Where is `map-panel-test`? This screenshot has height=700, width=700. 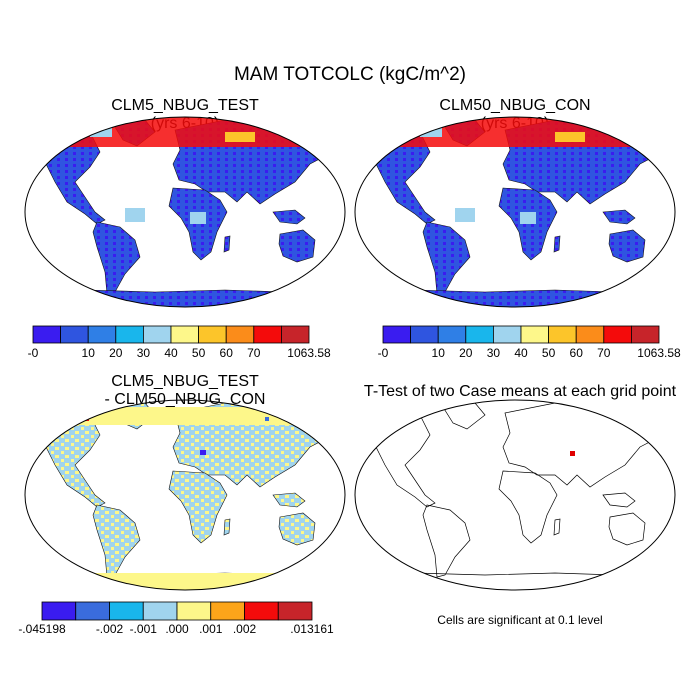 map-panel-test is located at coordinates (185, 212).